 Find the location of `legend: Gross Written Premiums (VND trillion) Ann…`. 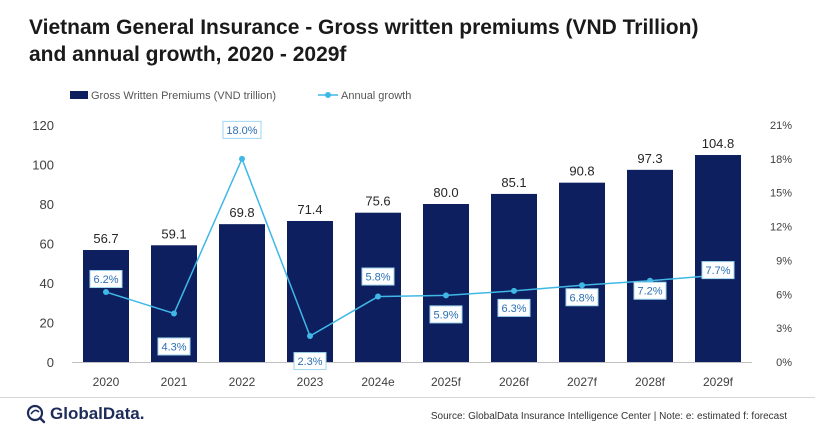

legend: Gross Written Premiums (VND trillion) Ann… is located at coordinates (240, 96).